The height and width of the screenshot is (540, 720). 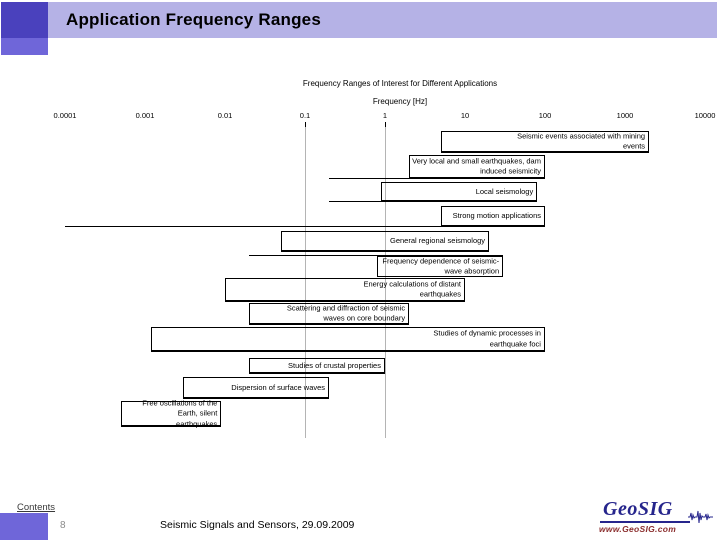 I want to click on frequency-range-row: Local seismology, so click(x=433, y=192).